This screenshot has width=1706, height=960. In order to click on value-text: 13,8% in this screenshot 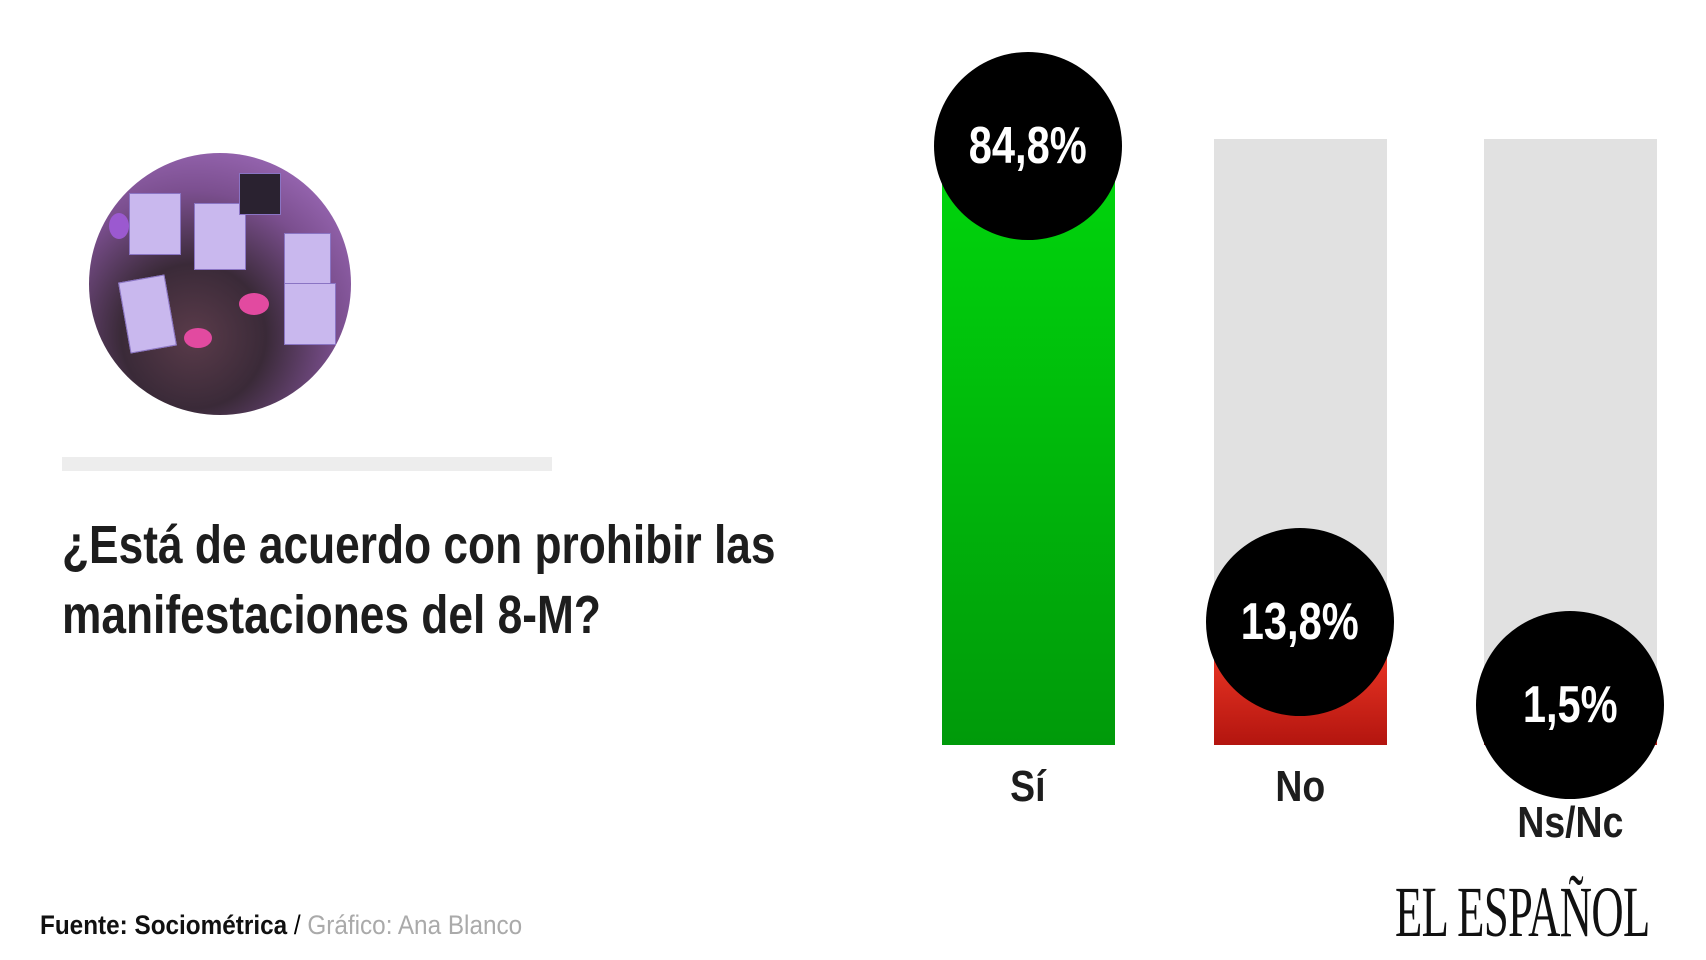, I will do `click(1300, 622)`.